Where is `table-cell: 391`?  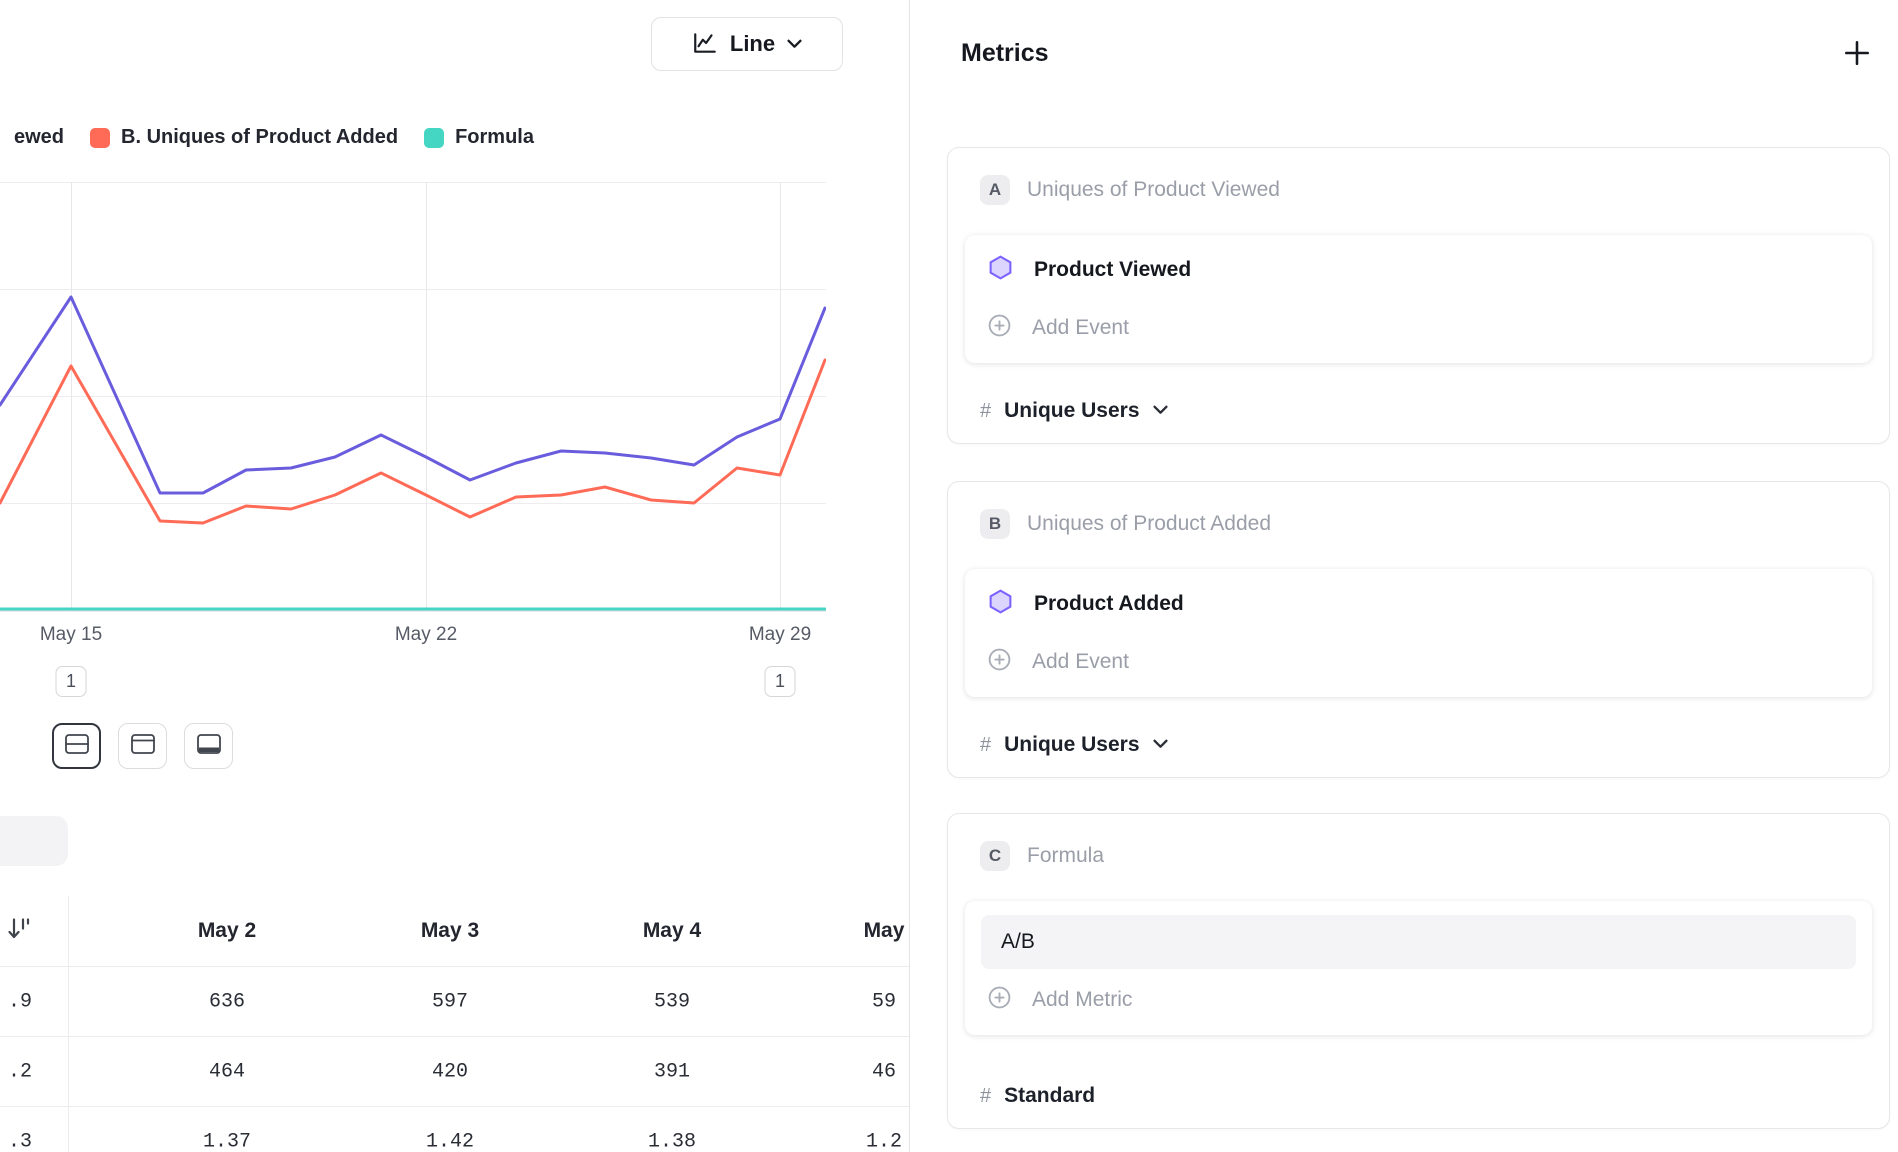
table-cell: 391 is located at coordinates (671, 1071).